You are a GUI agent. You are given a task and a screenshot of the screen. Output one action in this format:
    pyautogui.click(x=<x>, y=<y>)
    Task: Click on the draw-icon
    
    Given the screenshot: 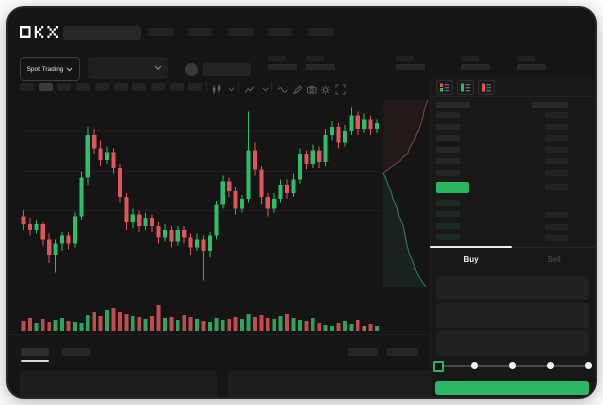 What is the action you would take?
    pyautogui.click(x=297, y=88)
    